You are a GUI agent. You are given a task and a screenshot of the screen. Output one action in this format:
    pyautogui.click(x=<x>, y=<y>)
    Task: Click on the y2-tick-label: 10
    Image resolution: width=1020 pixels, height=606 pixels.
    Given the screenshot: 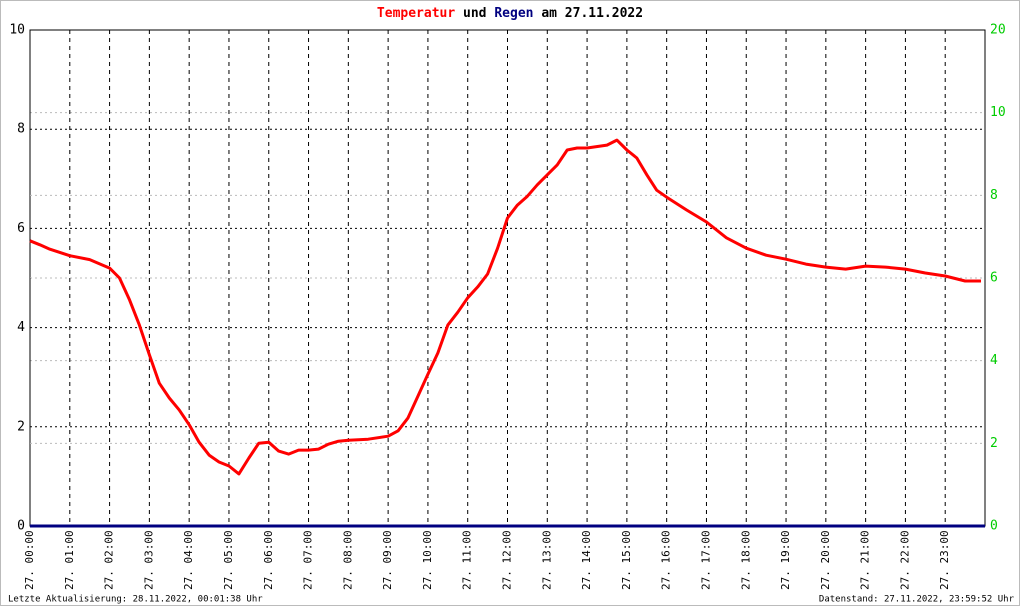 What is the action you would take?
    pyautogui.click(x=998, y=112)
    